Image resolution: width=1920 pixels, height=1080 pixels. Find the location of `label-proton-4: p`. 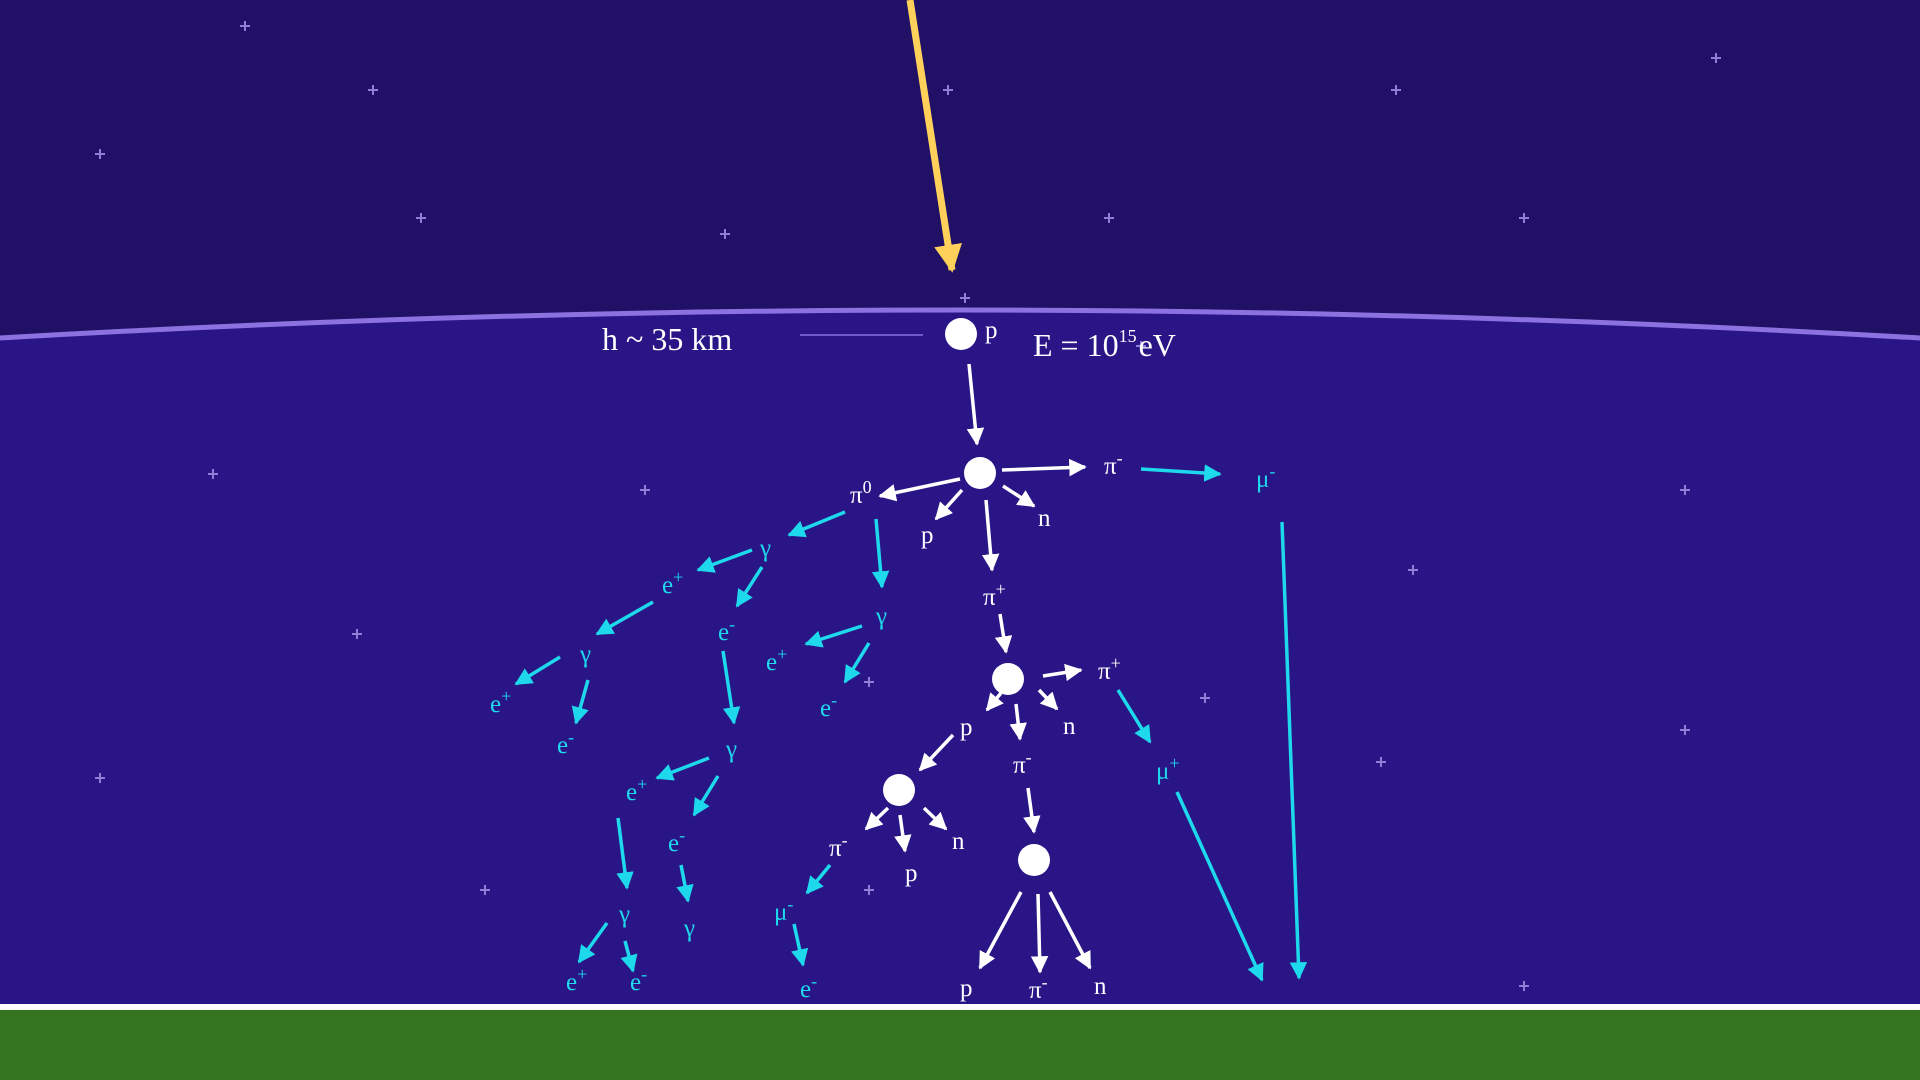

label-proton-4: p is located at coordinates (966, 988).